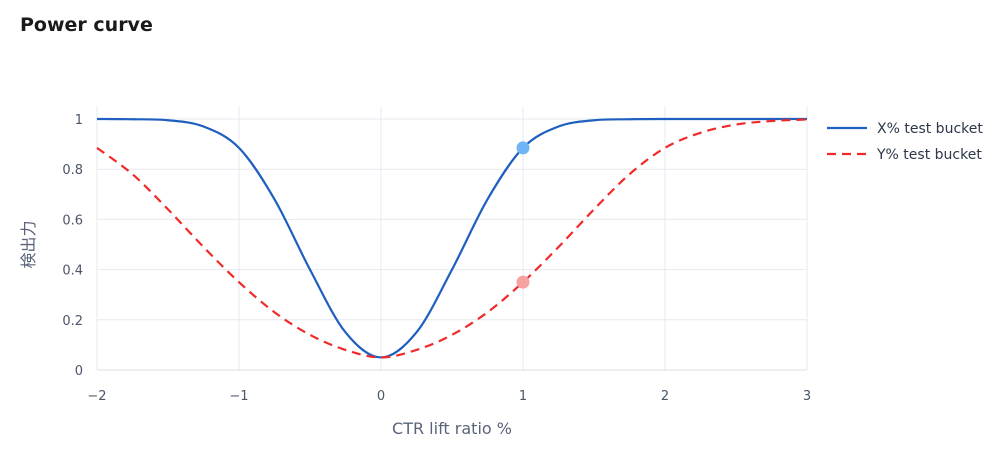  What do you see at coordinates (72, 220) in the screenshot?
I see `y-tick-label: 0.6` at bounding box center [72, 220].